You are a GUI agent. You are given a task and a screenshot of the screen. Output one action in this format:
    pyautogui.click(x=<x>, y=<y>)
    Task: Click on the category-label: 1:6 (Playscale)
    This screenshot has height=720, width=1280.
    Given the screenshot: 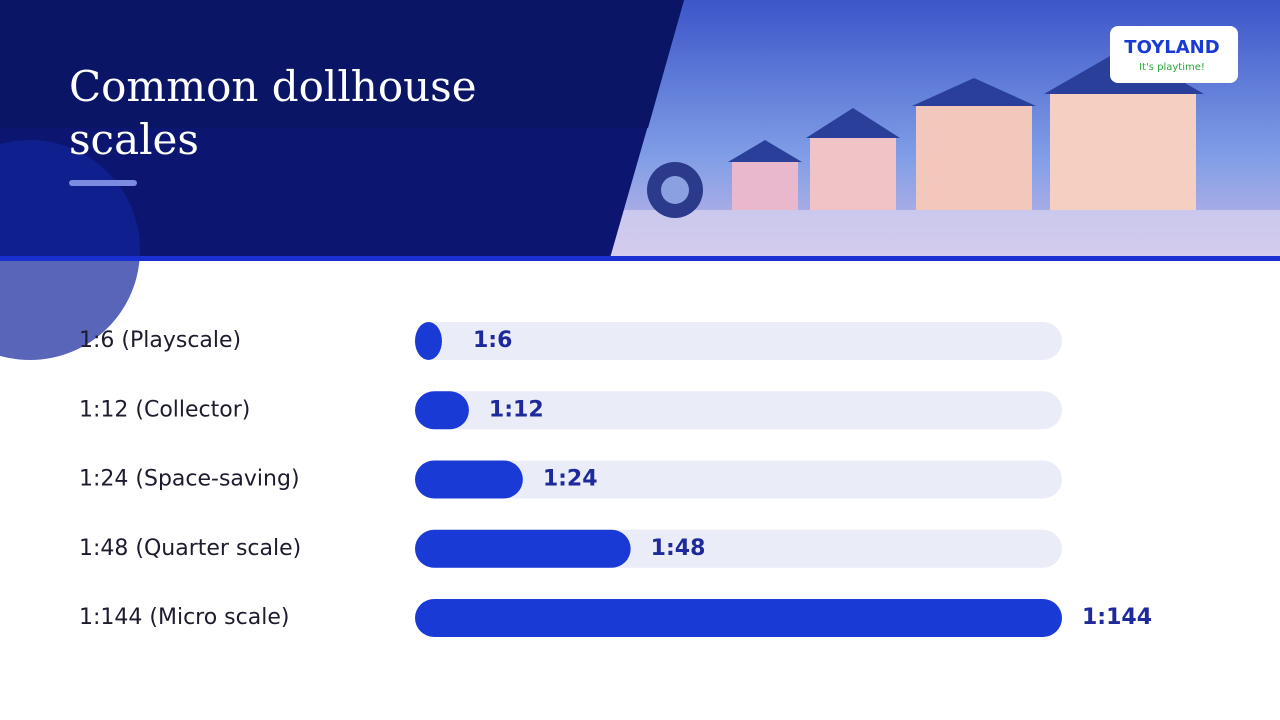 What is the action you would take?
    pyautogui.click(x=160, y=340)
    